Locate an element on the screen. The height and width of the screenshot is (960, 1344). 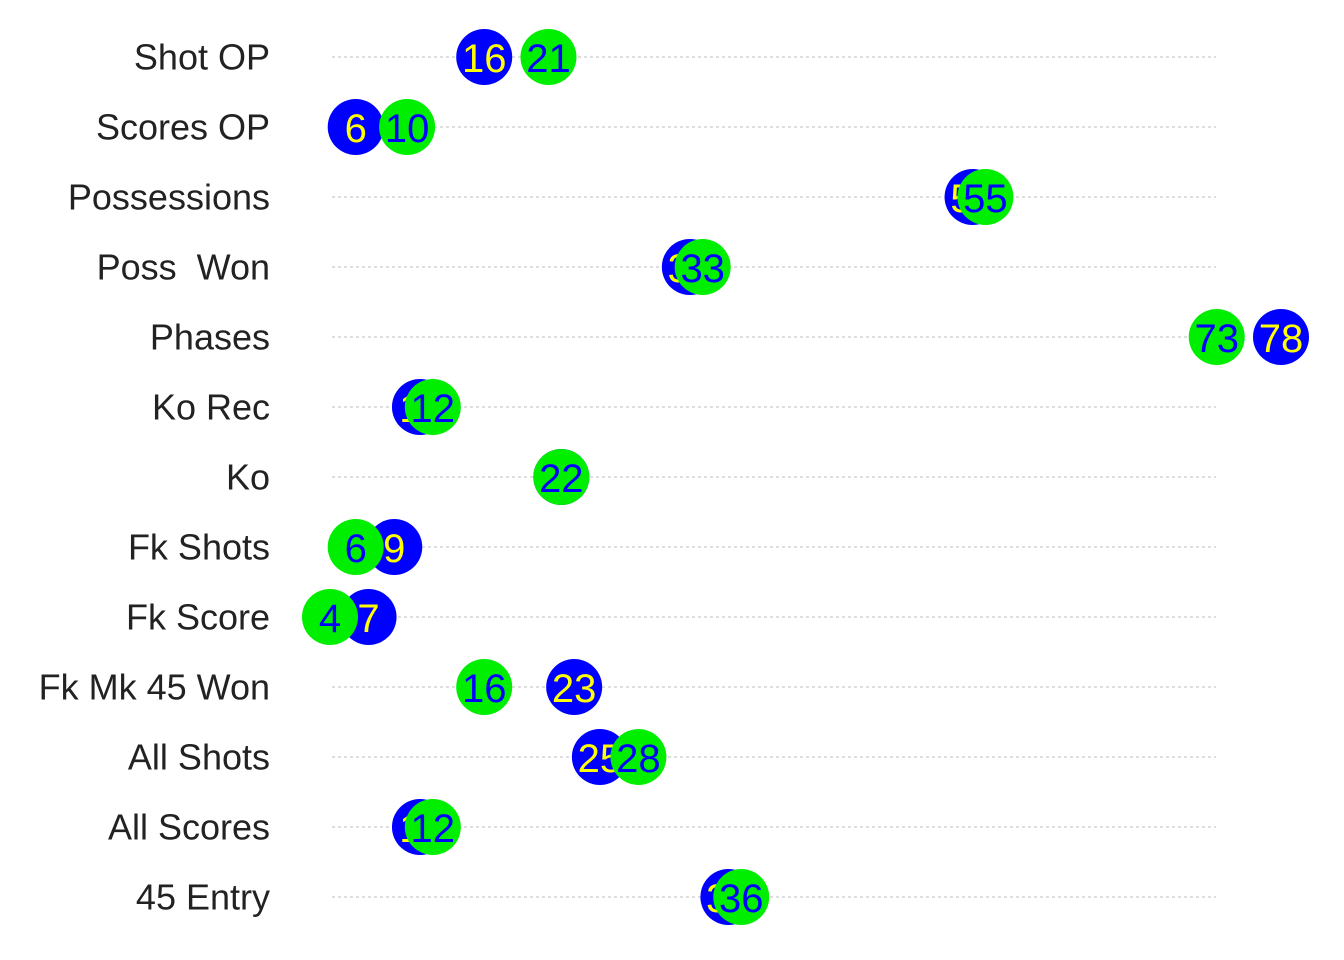
point-label-series2-all-shots: 28 is located at coordinates (638, 759).